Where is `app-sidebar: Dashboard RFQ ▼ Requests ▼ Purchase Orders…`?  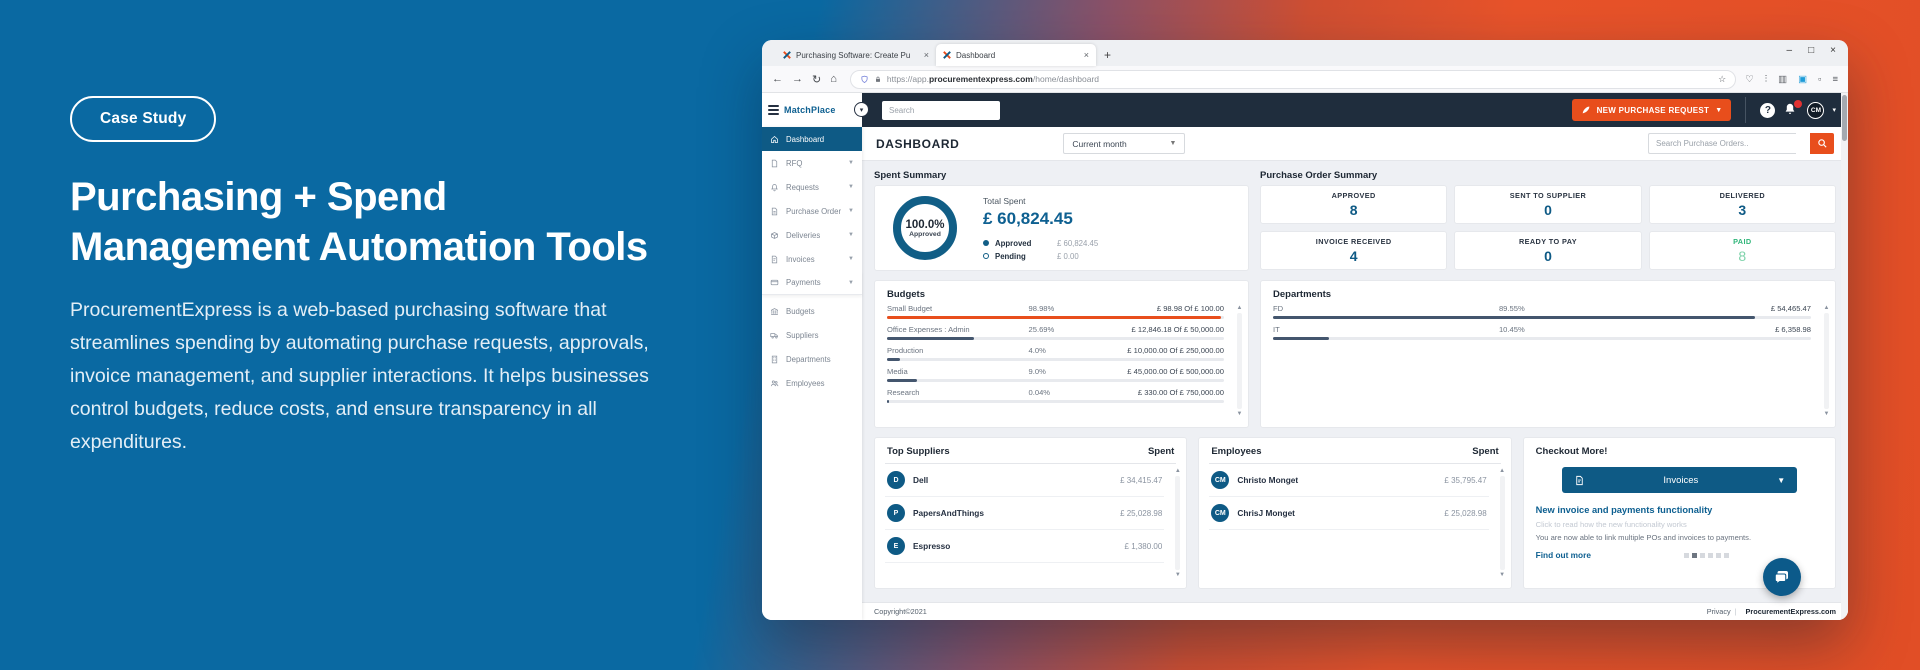
app-sidebar: Dashboard RFQ ▼ Requests ▼ Purchase Orders… is located at coordinates (812, 373).